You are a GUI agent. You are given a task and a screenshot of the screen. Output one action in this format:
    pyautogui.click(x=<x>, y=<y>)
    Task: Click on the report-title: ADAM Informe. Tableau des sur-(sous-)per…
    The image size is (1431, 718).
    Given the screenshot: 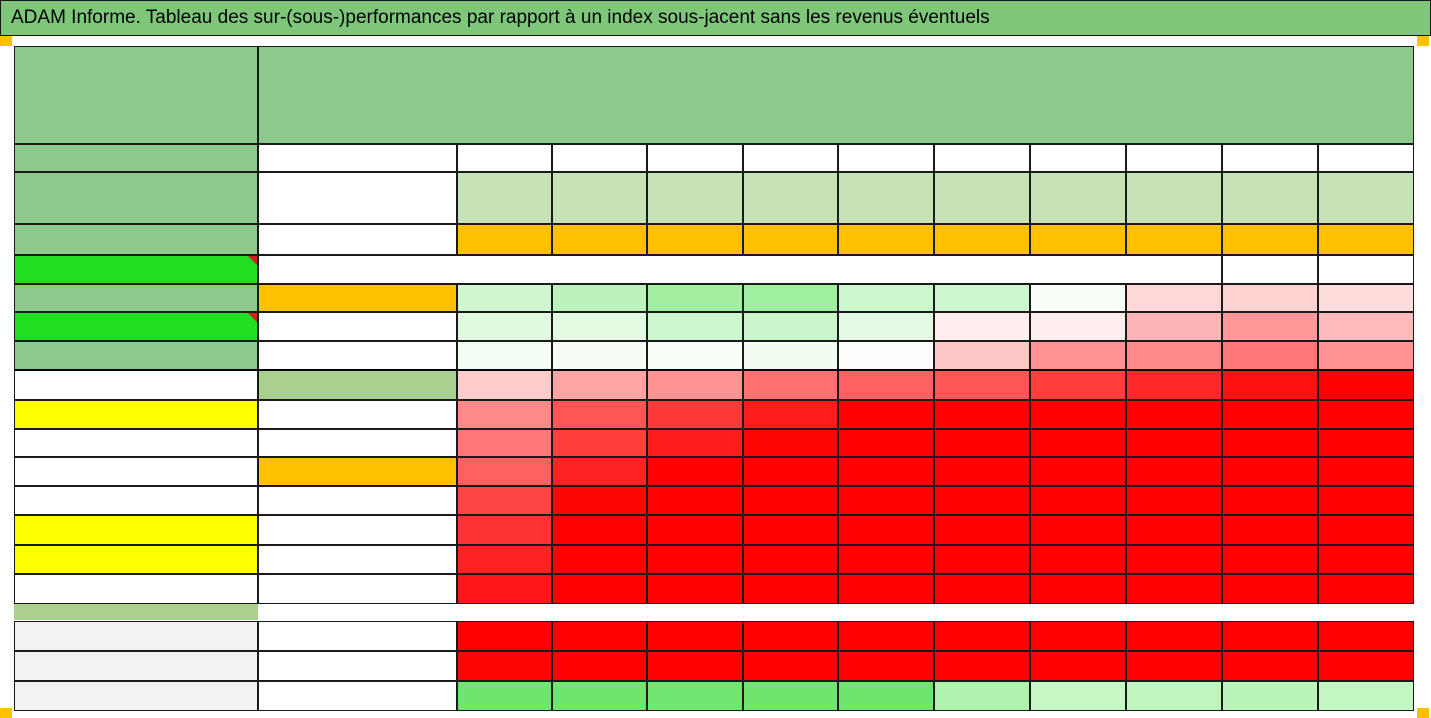 What is the action you would take?
    pyautogui.click(x=715, y=18)
    